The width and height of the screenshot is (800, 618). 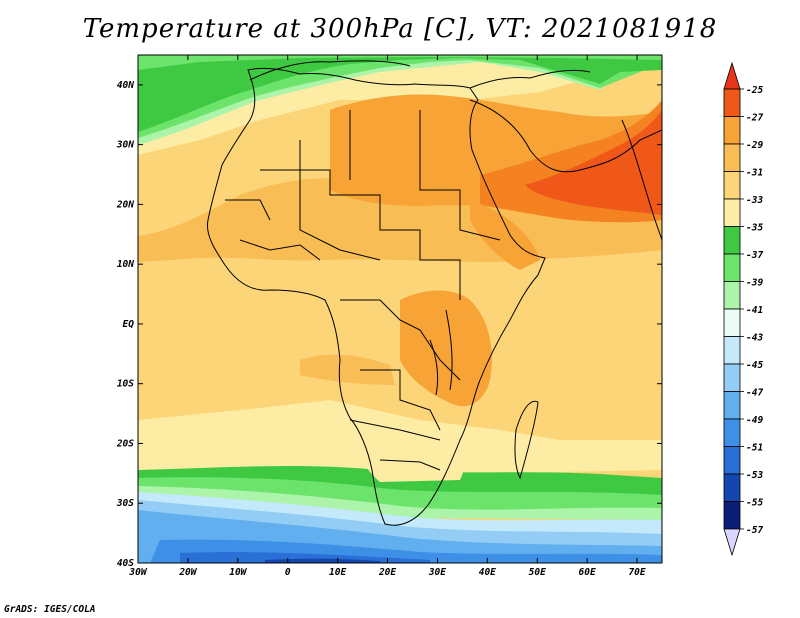 What do you see at coordinates (754, 530) in the screenshot?
I see `colorbar-label: -57` at bounding box center [754, 530].